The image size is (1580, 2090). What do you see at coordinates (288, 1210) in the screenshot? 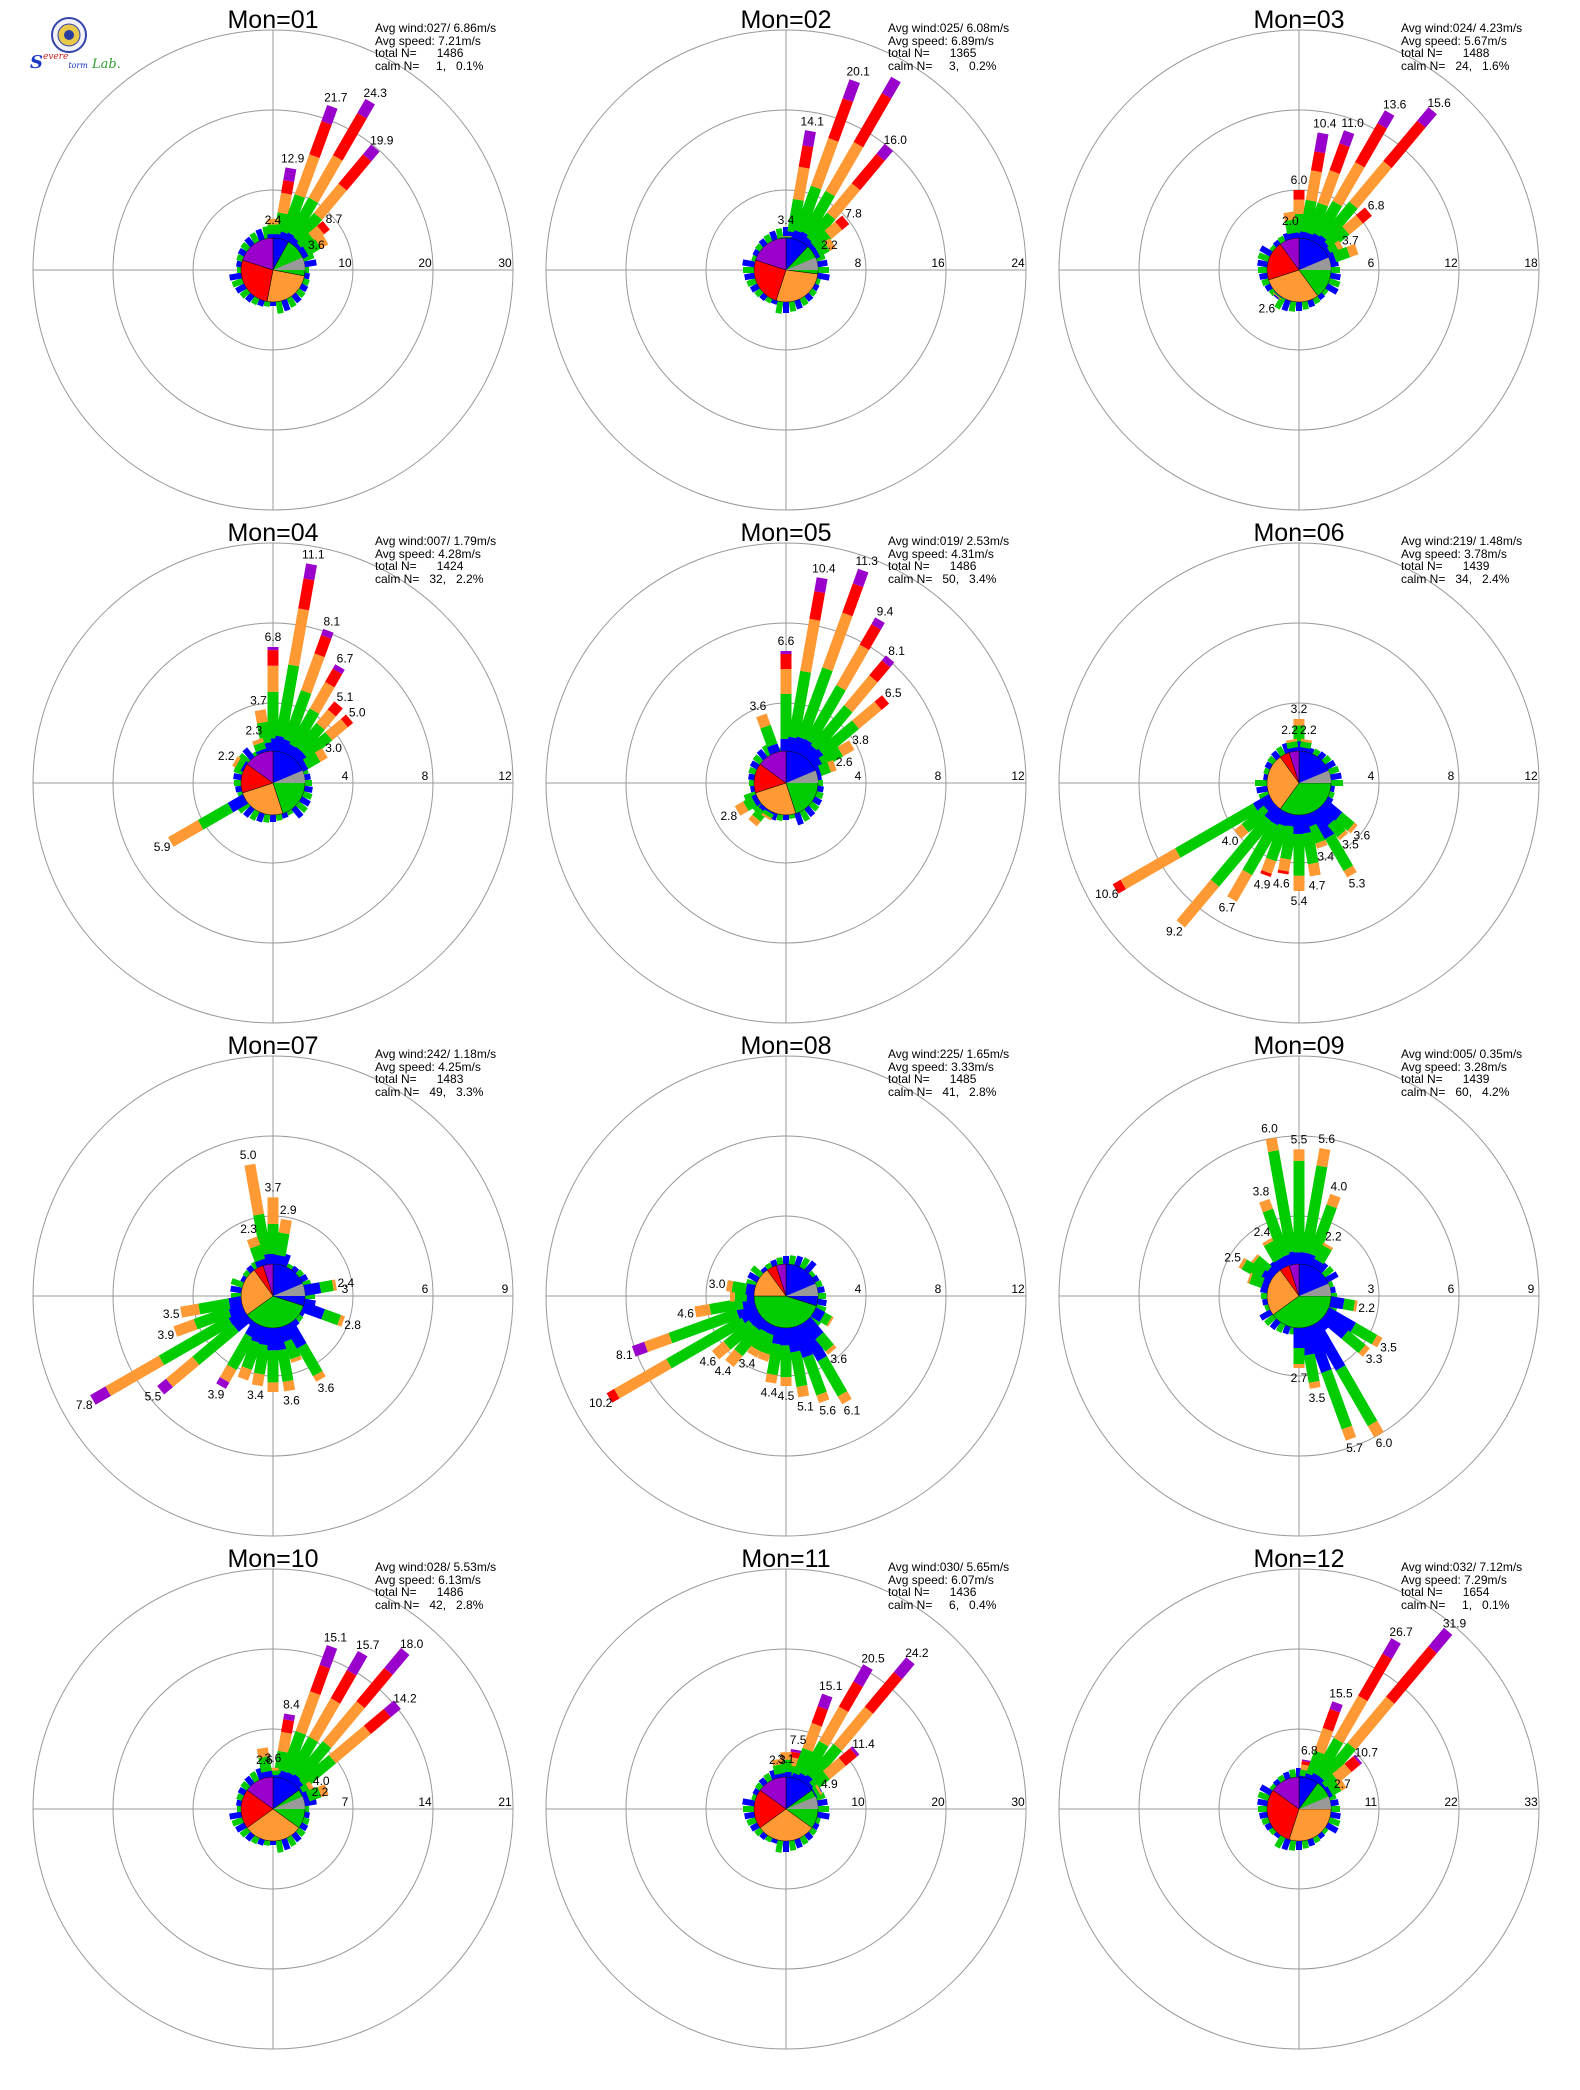
I see `bar-value-label: 2.9` at bounding box center [288, 1210].